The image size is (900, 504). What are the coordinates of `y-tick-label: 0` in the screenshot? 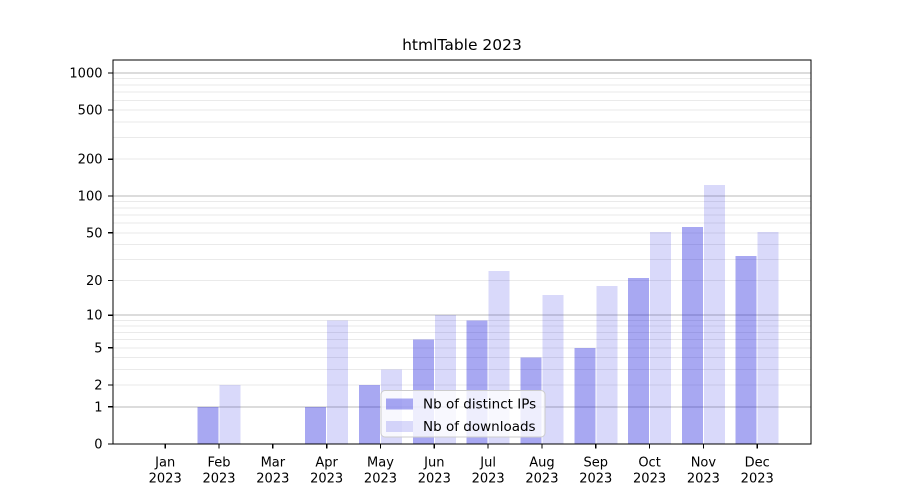 It's located at (98, 445).